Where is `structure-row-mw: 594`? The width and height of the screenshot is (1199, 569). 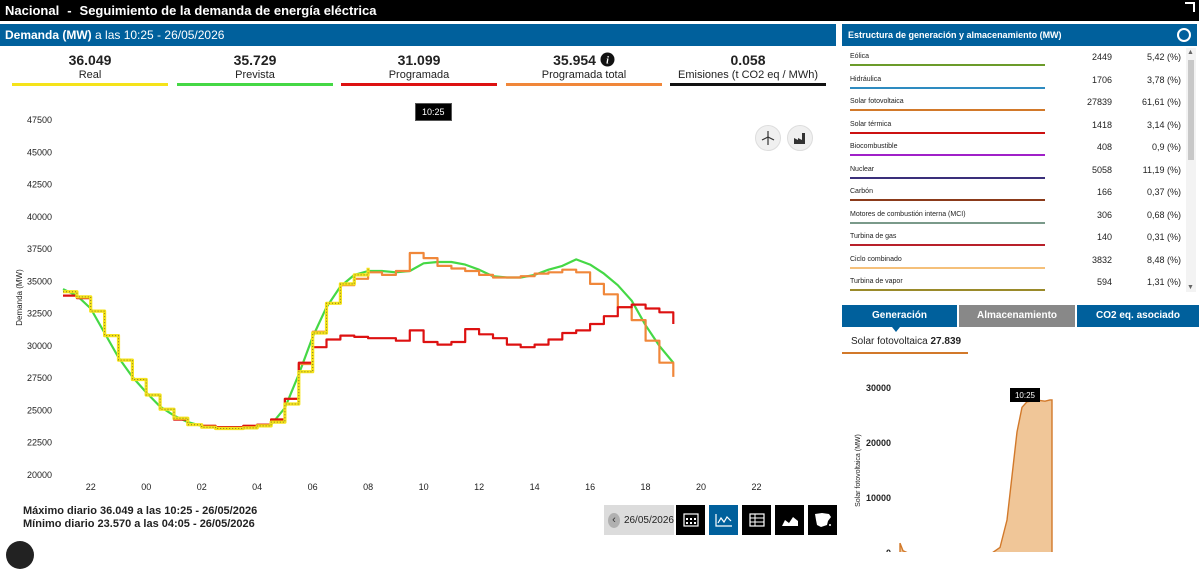
structure-row-mw: 594 is located at coordinates (1104, 282).